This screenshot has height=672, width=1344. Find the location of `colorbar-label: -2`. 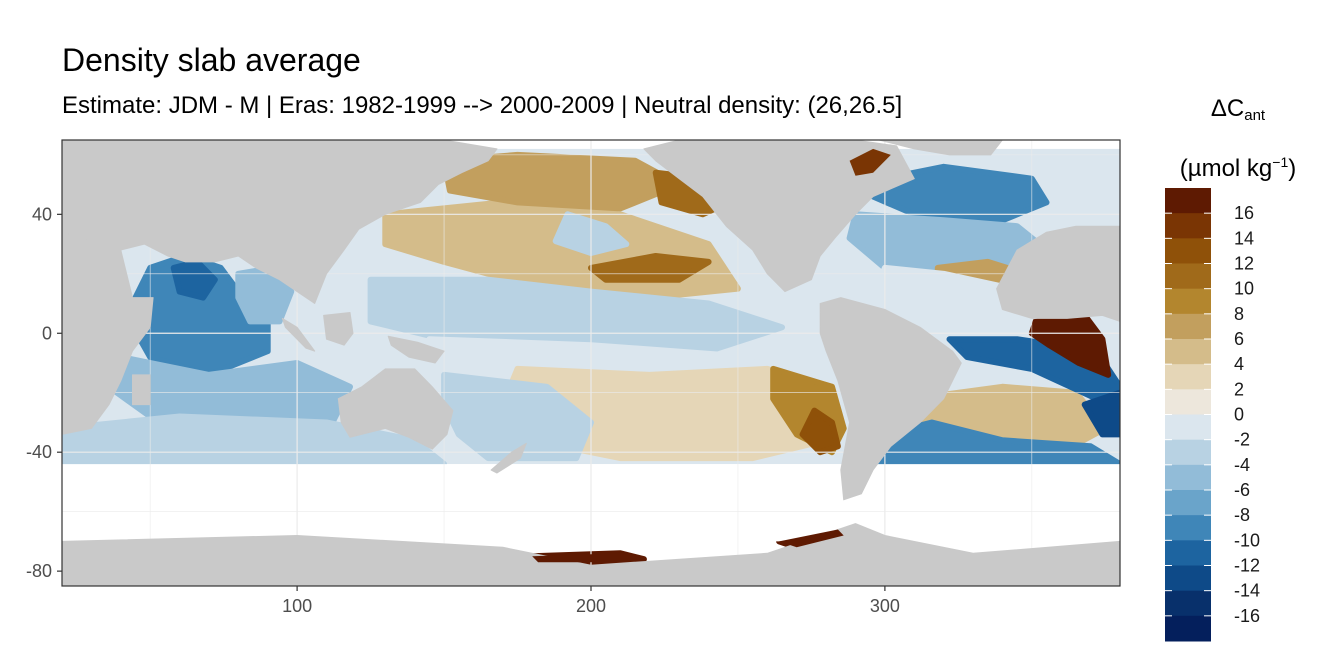

colorbar-label: -2 is located at coordinates (1242, 440).